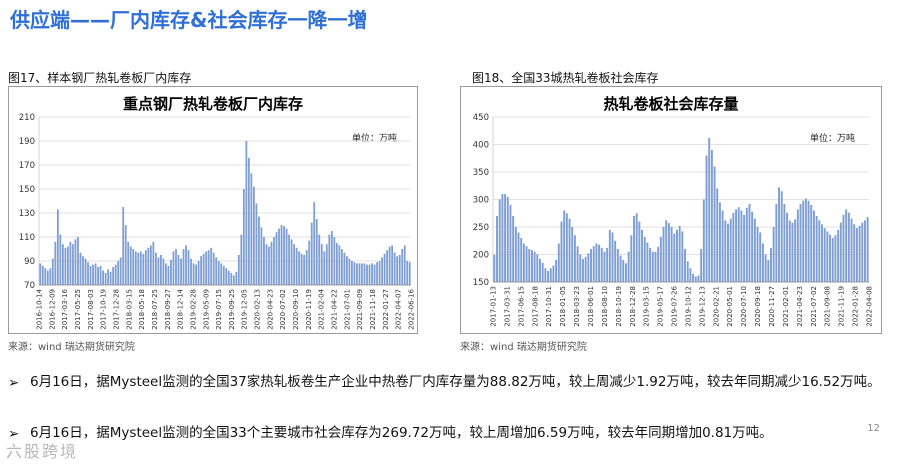  I want to click on y-tick-label: 300, so click(481, 201).